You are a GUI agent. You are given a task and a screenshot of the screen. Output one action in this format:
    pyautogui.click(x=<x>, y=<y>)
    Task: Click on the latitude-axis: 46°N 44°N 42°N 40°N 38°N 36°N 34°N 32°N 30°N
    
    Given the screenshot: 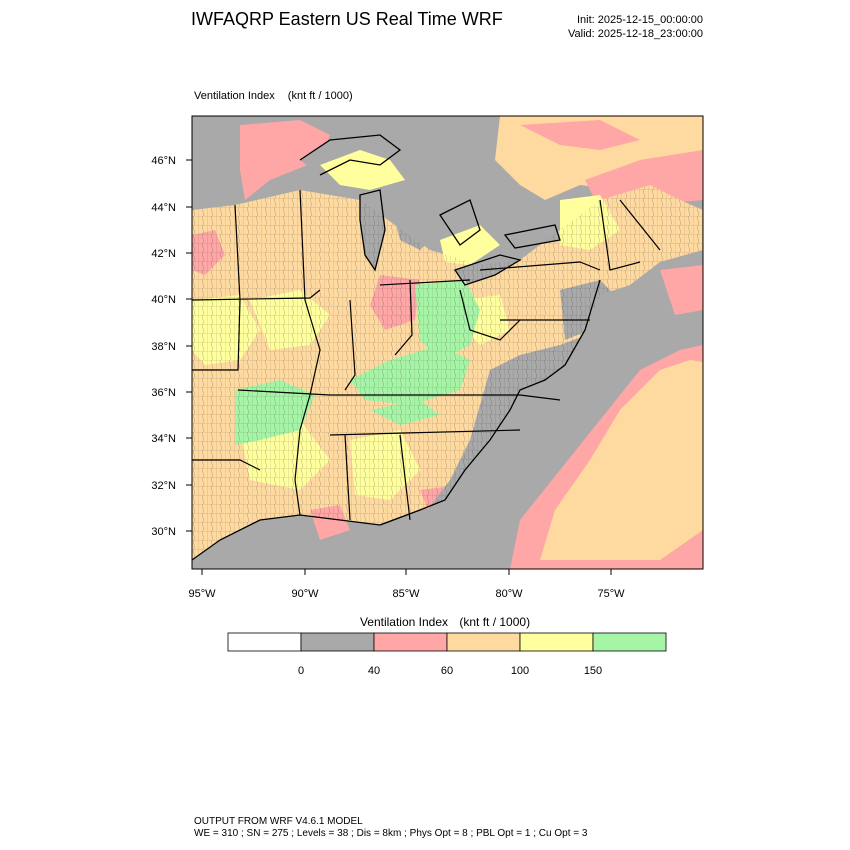 What is the action you would take?
    pyautogui.click(x=171, y=346)
    